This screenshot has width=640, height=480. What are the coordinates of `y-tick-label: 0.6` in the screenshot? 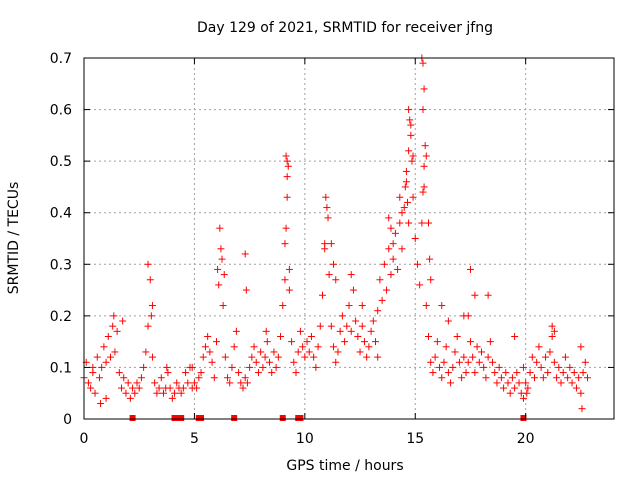 It's located at (61, 111).